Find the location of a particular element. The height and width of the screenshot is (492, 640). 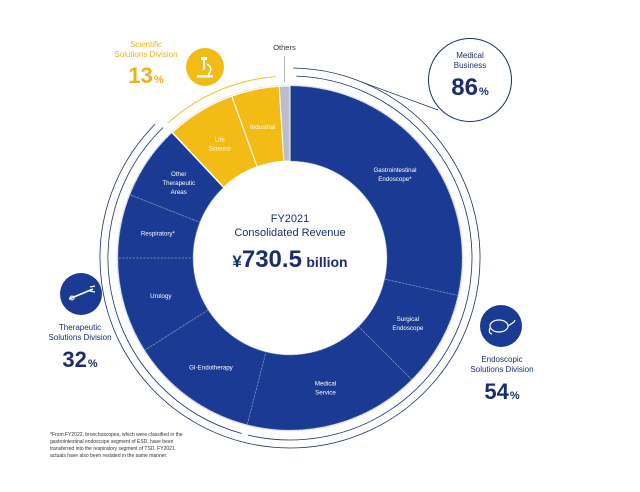

endoscope-icon is located at coordinates (502, 327).